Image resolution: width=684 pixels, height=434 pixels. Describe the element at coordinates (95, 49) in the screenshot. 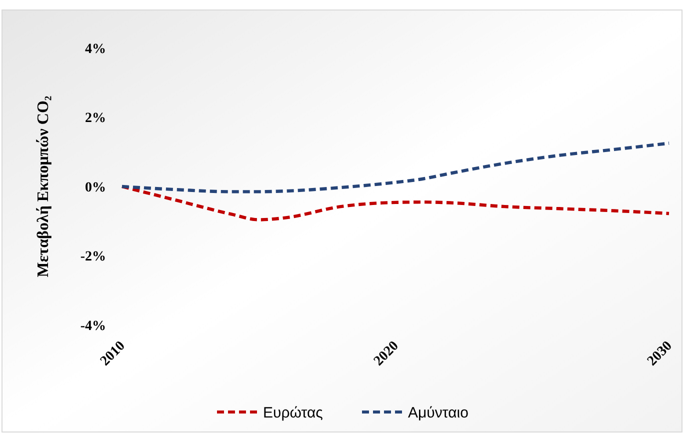

I see `y-tick-label: 4%` at that location.